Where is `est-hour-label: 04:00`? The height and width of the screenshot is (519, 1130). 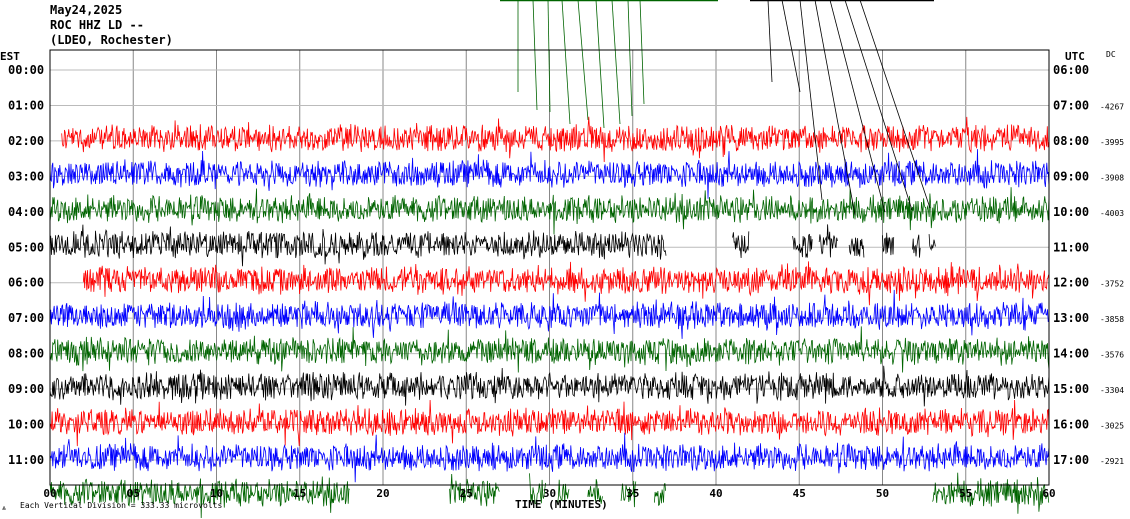
est-hour-label: 04:00 is located at coordinates (26, 212).